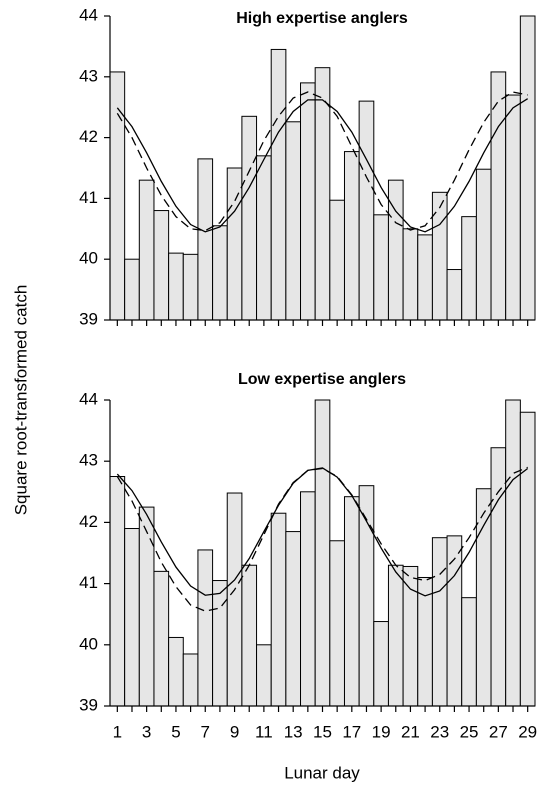  I want to click on x-tick-label: 23, so click(439, 731).